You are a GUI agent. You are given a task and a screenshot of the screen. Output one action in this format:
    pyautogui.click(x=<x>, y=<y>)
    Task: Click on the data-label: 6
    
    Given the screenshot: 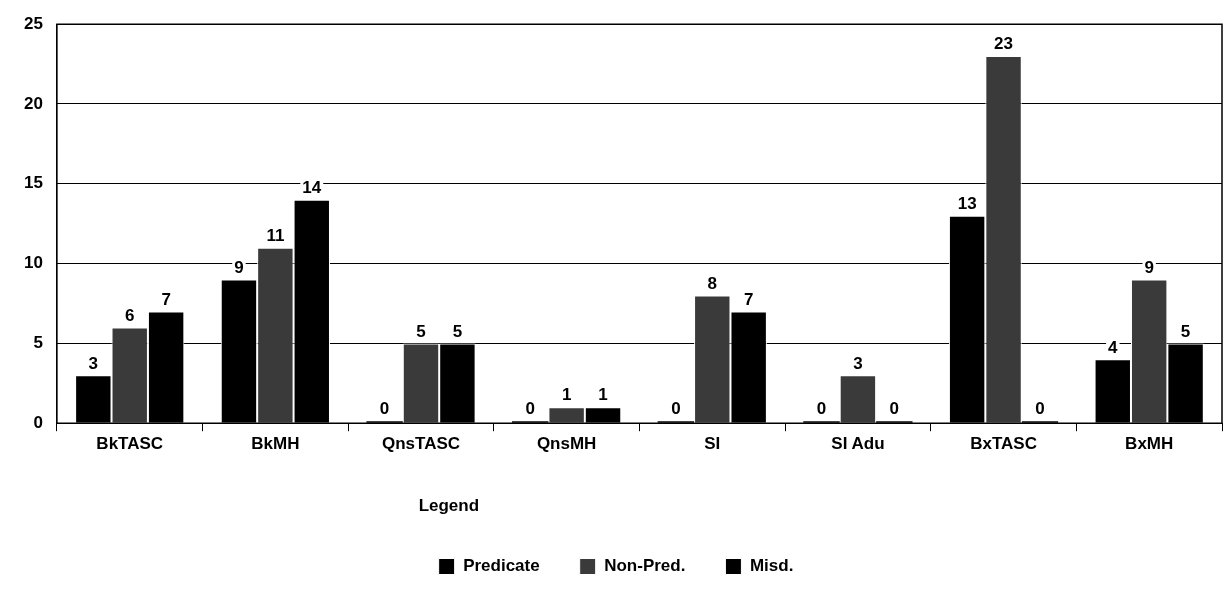 What is the action you would take?
    pyautogui.click(x=129, y=315)
    